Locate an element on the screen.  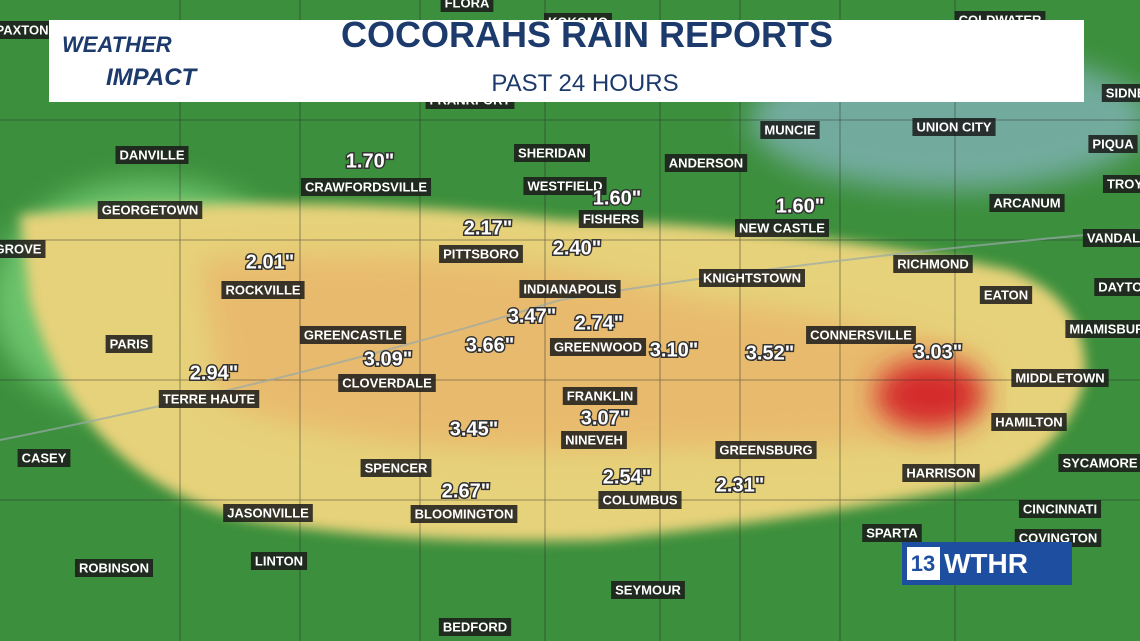
city-label: DAYTON is located at coordinates (1117, 287).